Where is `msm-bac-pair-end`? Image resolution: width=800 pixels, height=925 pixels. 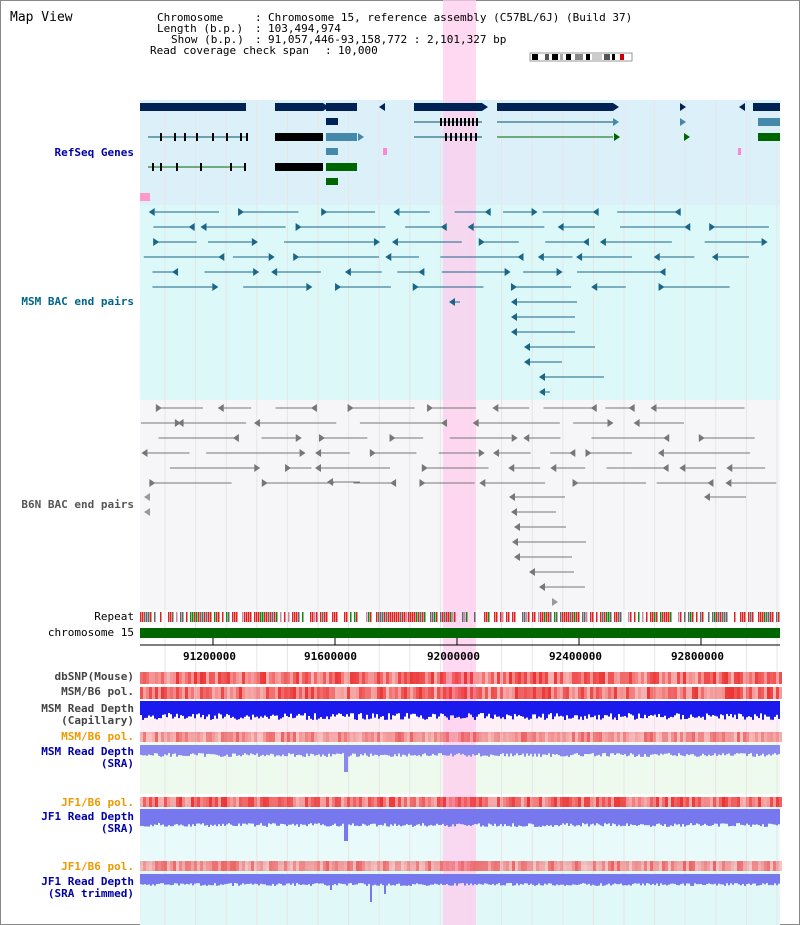 msm-bac-pair-end is located at coordinates (602, 242).